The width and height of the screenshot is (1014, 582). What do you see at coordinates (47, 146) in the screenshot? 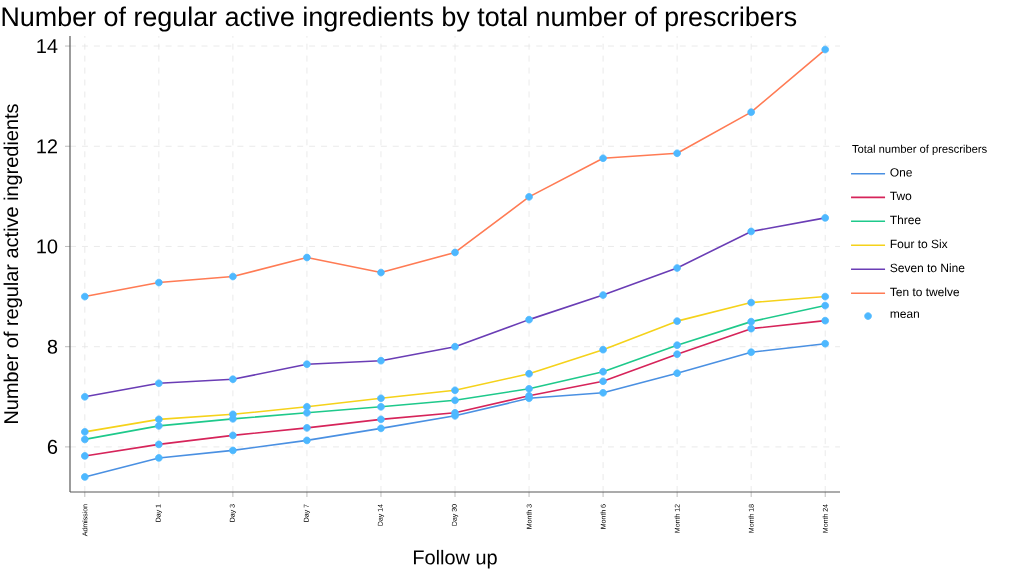
I see `y-tick-label: 12` at bounding box center [47, 146].